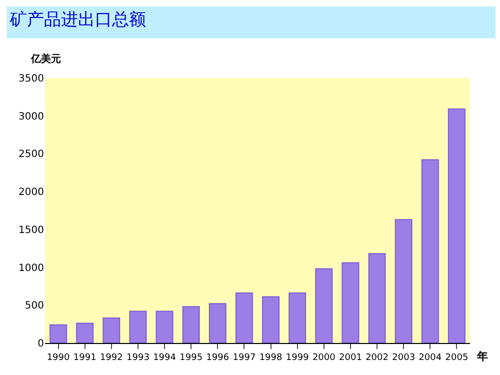 Image resolution: width=500 pixels, height=375 pixels. Describe the element at coordinates (298, 357) in the screenshot. I see `x-tick-label: 1999` at that location.